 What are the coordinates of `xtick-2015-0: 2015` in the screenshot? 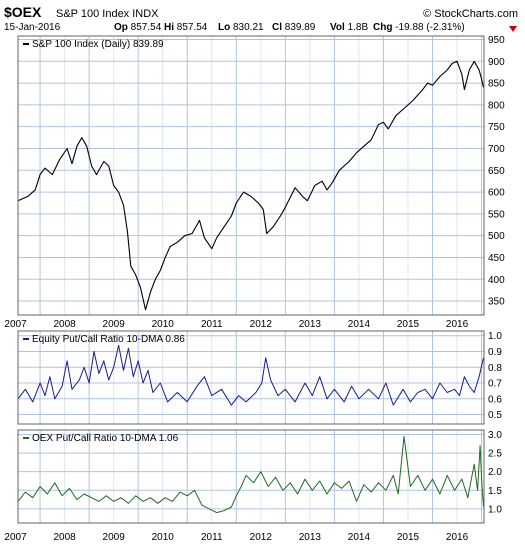 It's located at (408, 324).